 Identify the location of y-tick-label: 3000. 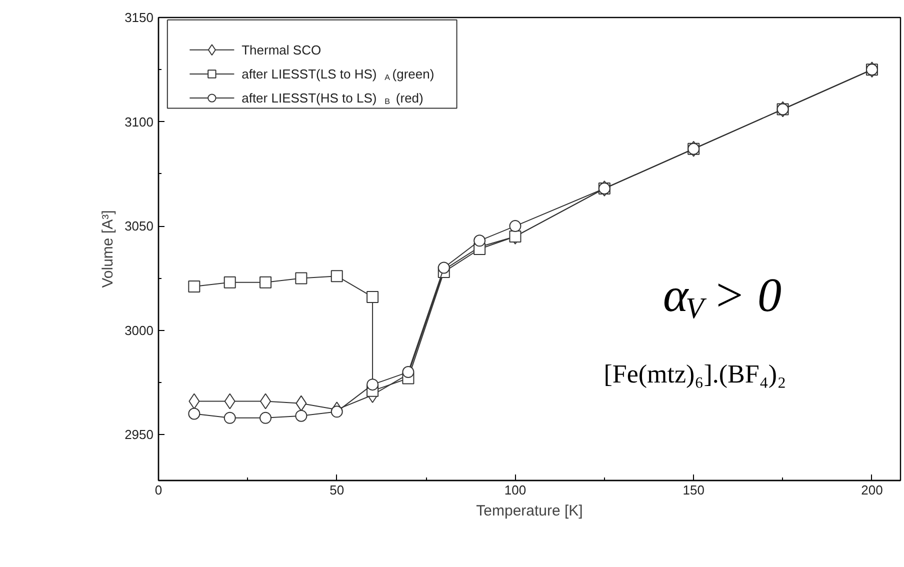
(139, 330).